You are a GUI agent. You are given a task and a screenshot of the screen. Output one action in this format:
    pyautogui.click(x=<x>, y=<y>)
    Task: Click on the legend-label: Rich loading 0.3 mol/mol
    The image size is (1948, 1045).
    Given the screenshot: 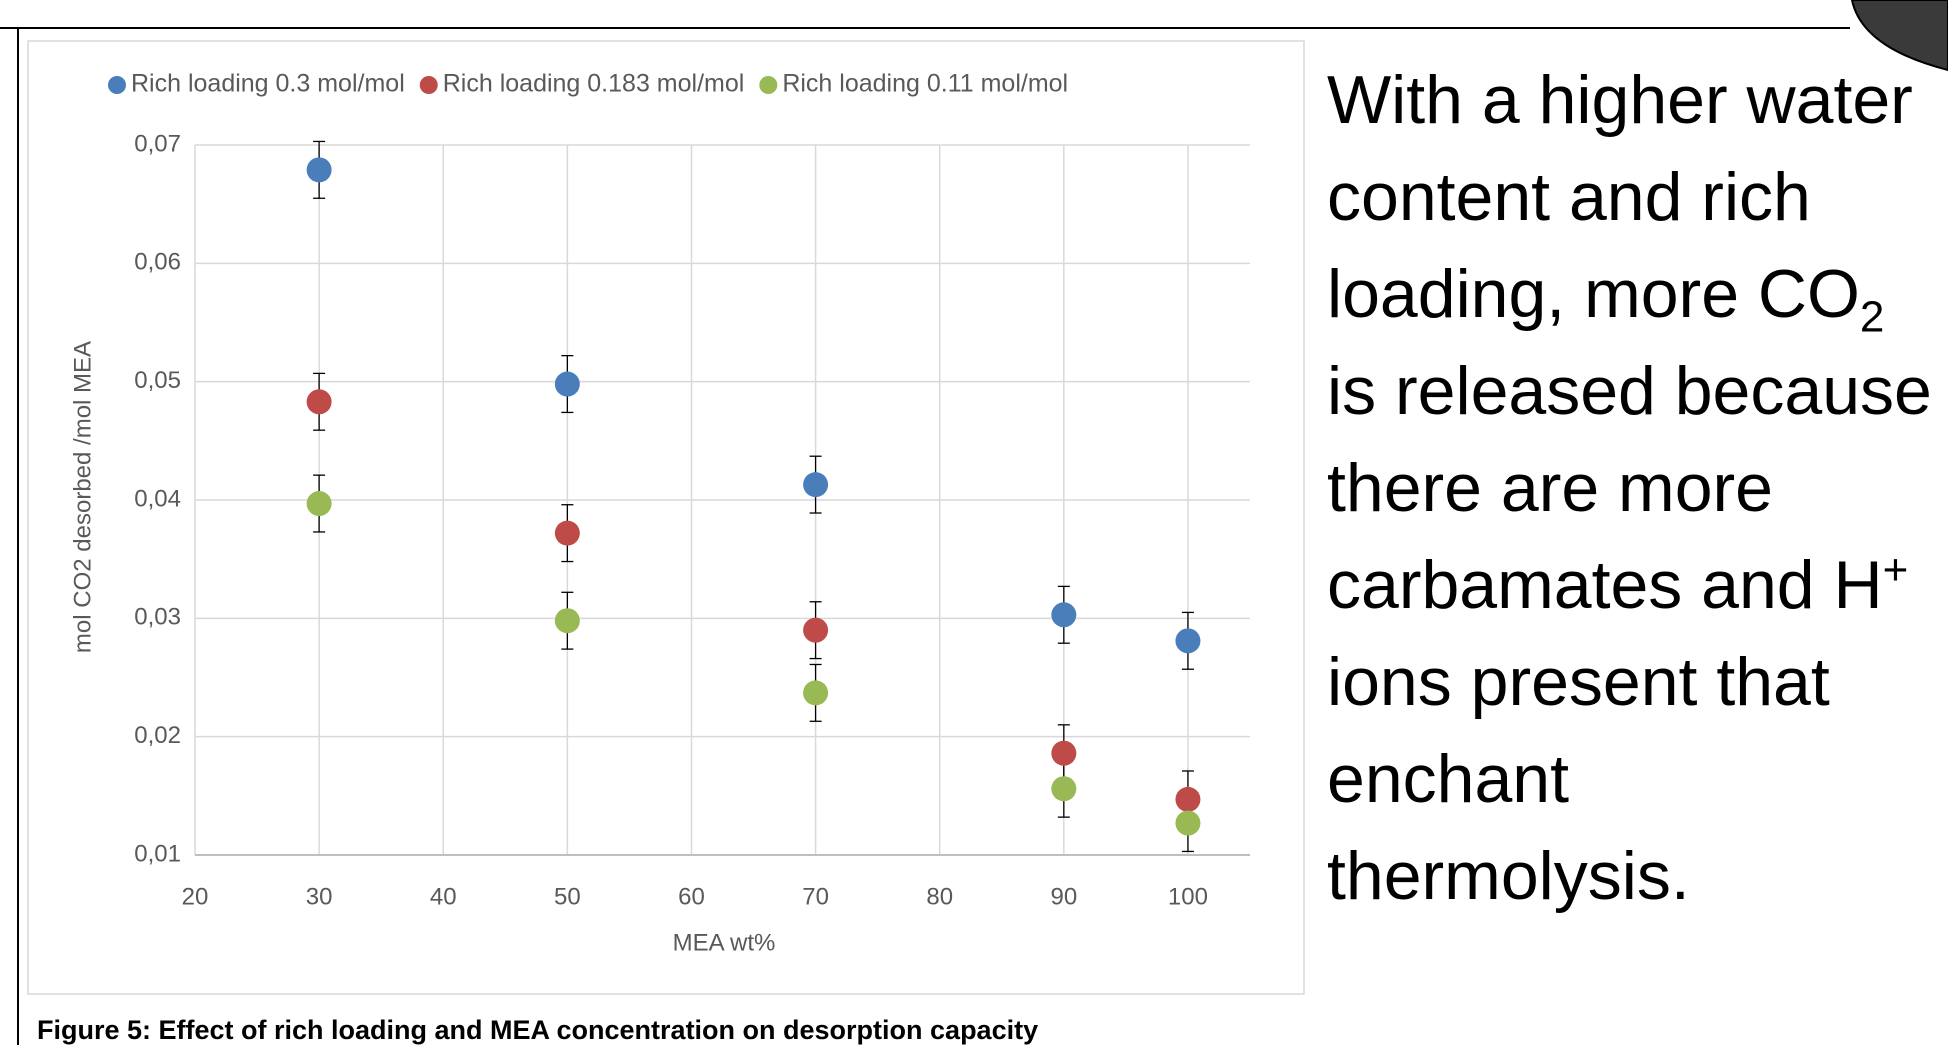 What is the action you would take?
    pyautogui.click(x=268, y=84)
    